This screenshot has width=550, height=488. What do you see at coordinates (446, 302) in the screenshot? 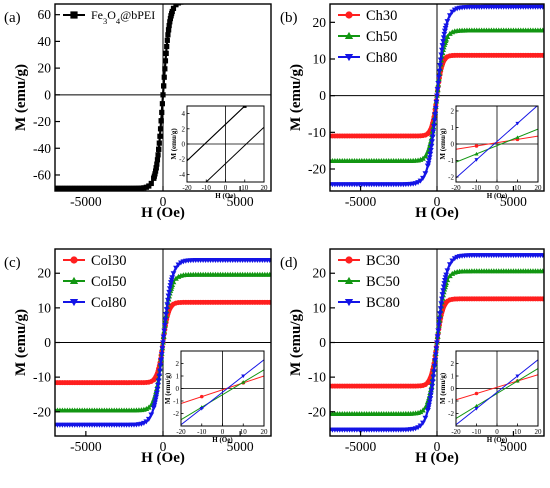
I see `series-point-BC30` at bounding box center [446, 302].